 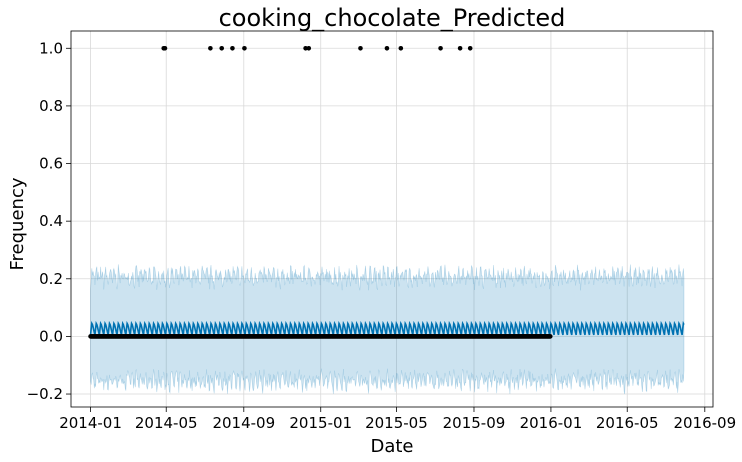 What do you see at coordinates (704, 423) in the screenshot?
I see `x-tick-label: 2016-09` at bounding box center [704, 423].